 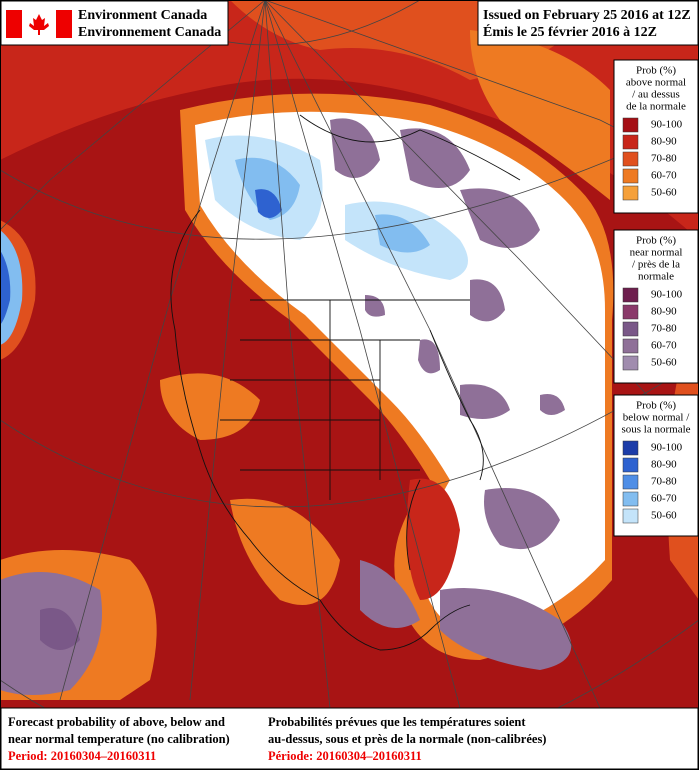 I want to click on legend-title: de la normale, so click(x=656, y=107).